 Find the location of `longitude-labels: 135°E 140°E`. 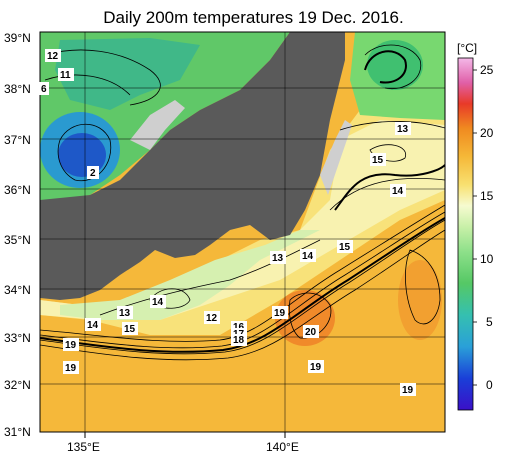

longitude-labels: 135°E 140°E is located at coordinates (183, 447).